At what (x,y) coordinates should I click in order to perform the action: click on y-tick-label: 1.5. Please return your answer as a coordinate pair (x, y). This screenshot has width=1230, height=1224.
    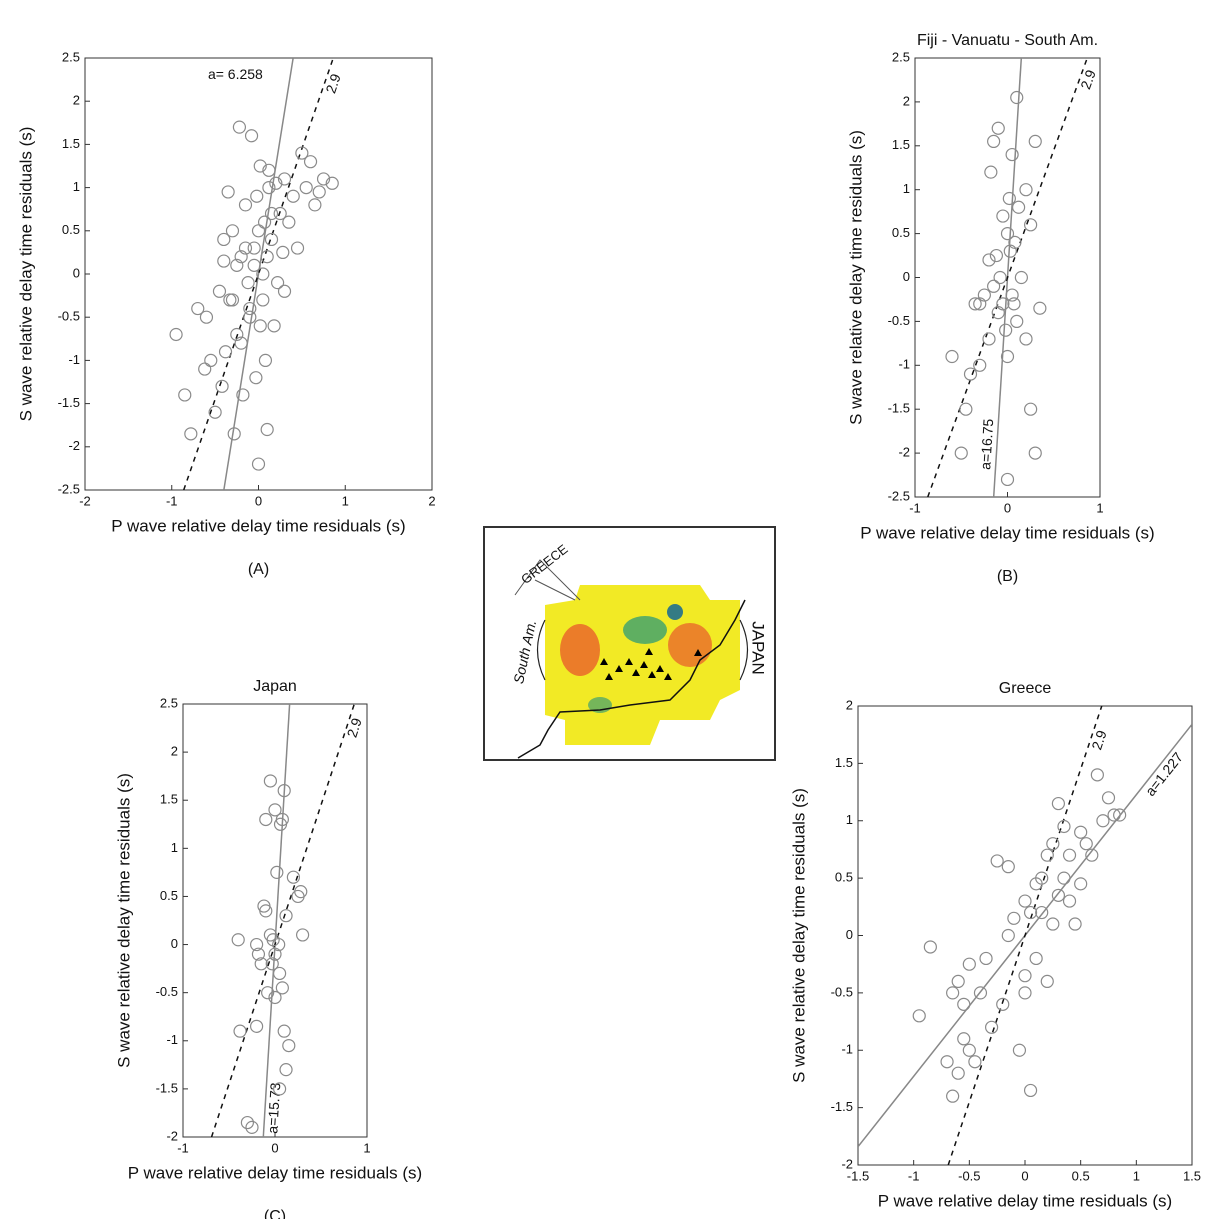
    Looking at the image, I should click on (901, 144).